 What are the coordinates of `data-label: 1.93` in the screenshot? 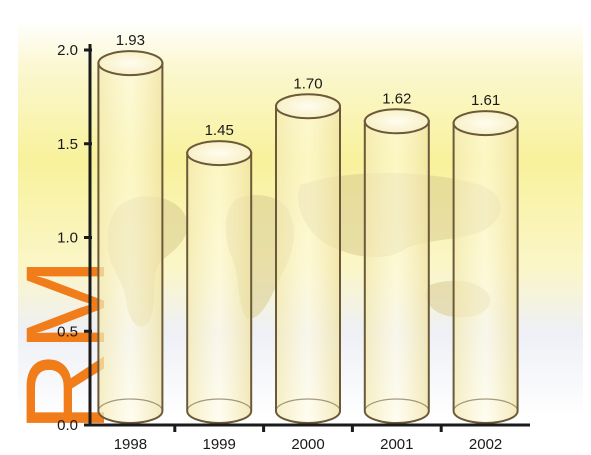 It's located at (130, 40).